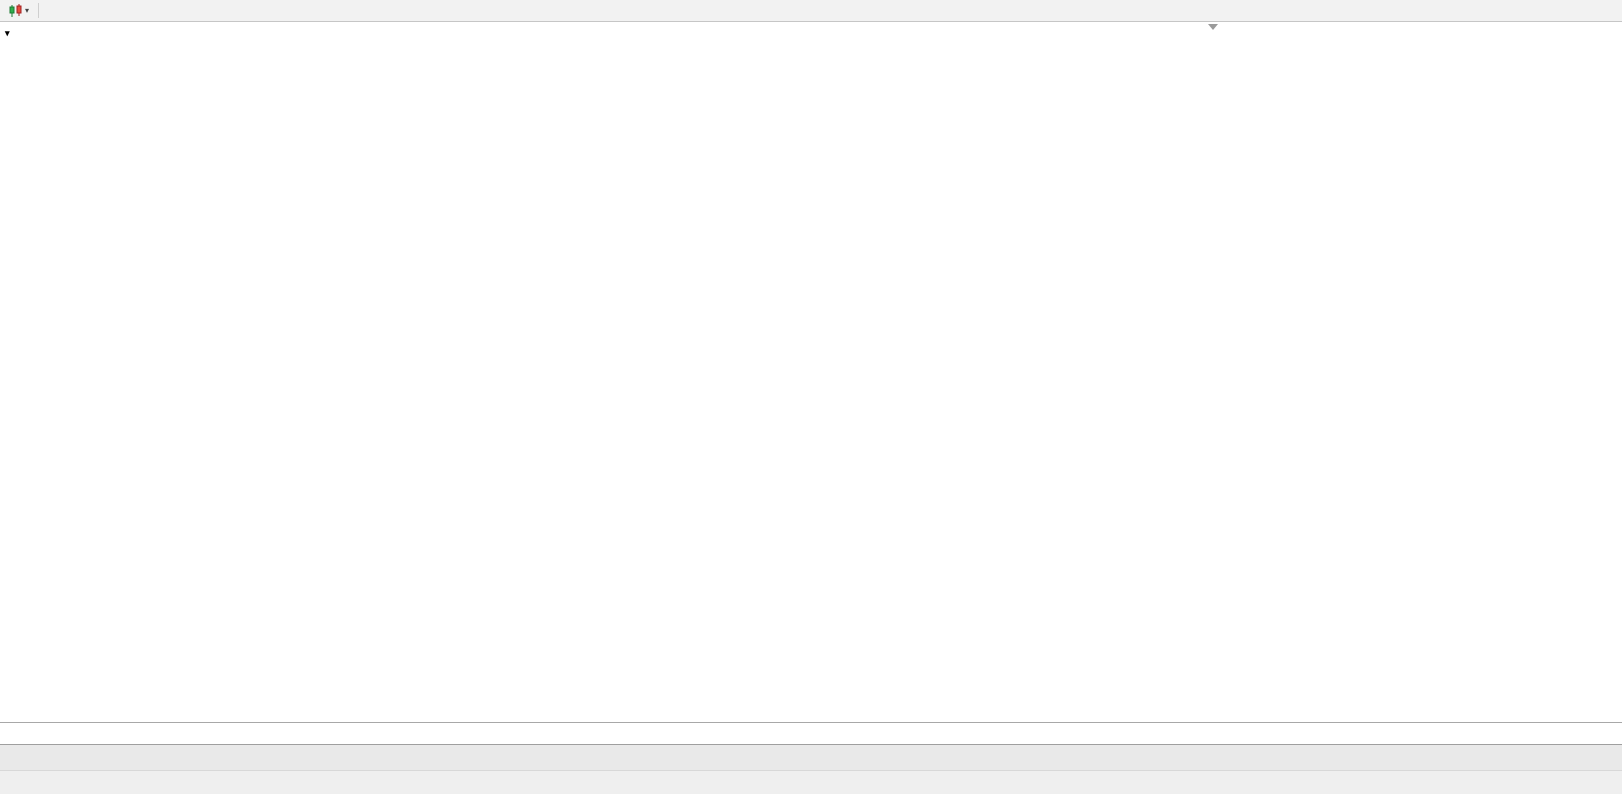  Describe the element at coordinates (39, 10) in the screenshot. I see `toolbar-separator` at that location.